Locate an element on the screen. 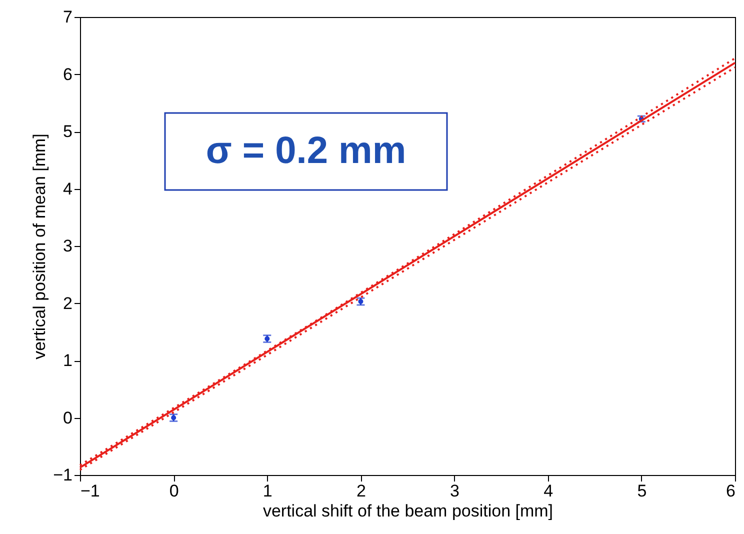  y-tick-label: 6 is located at coordinates (67, 74).